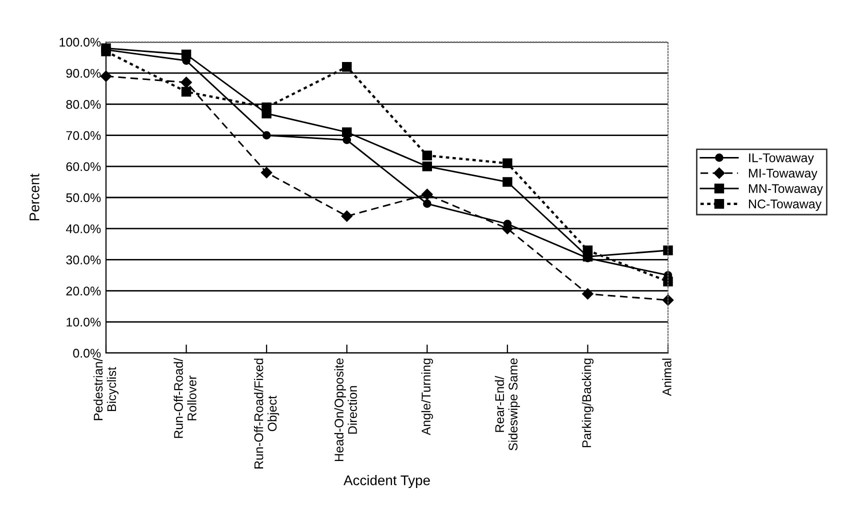 This screenshot has width=846, height=514. What do you see at coordinates (507, 404) in the screenshot?
I see `x-tick-label: Rear-End/ Sideswipe Same` at bounding box center [507, 404].